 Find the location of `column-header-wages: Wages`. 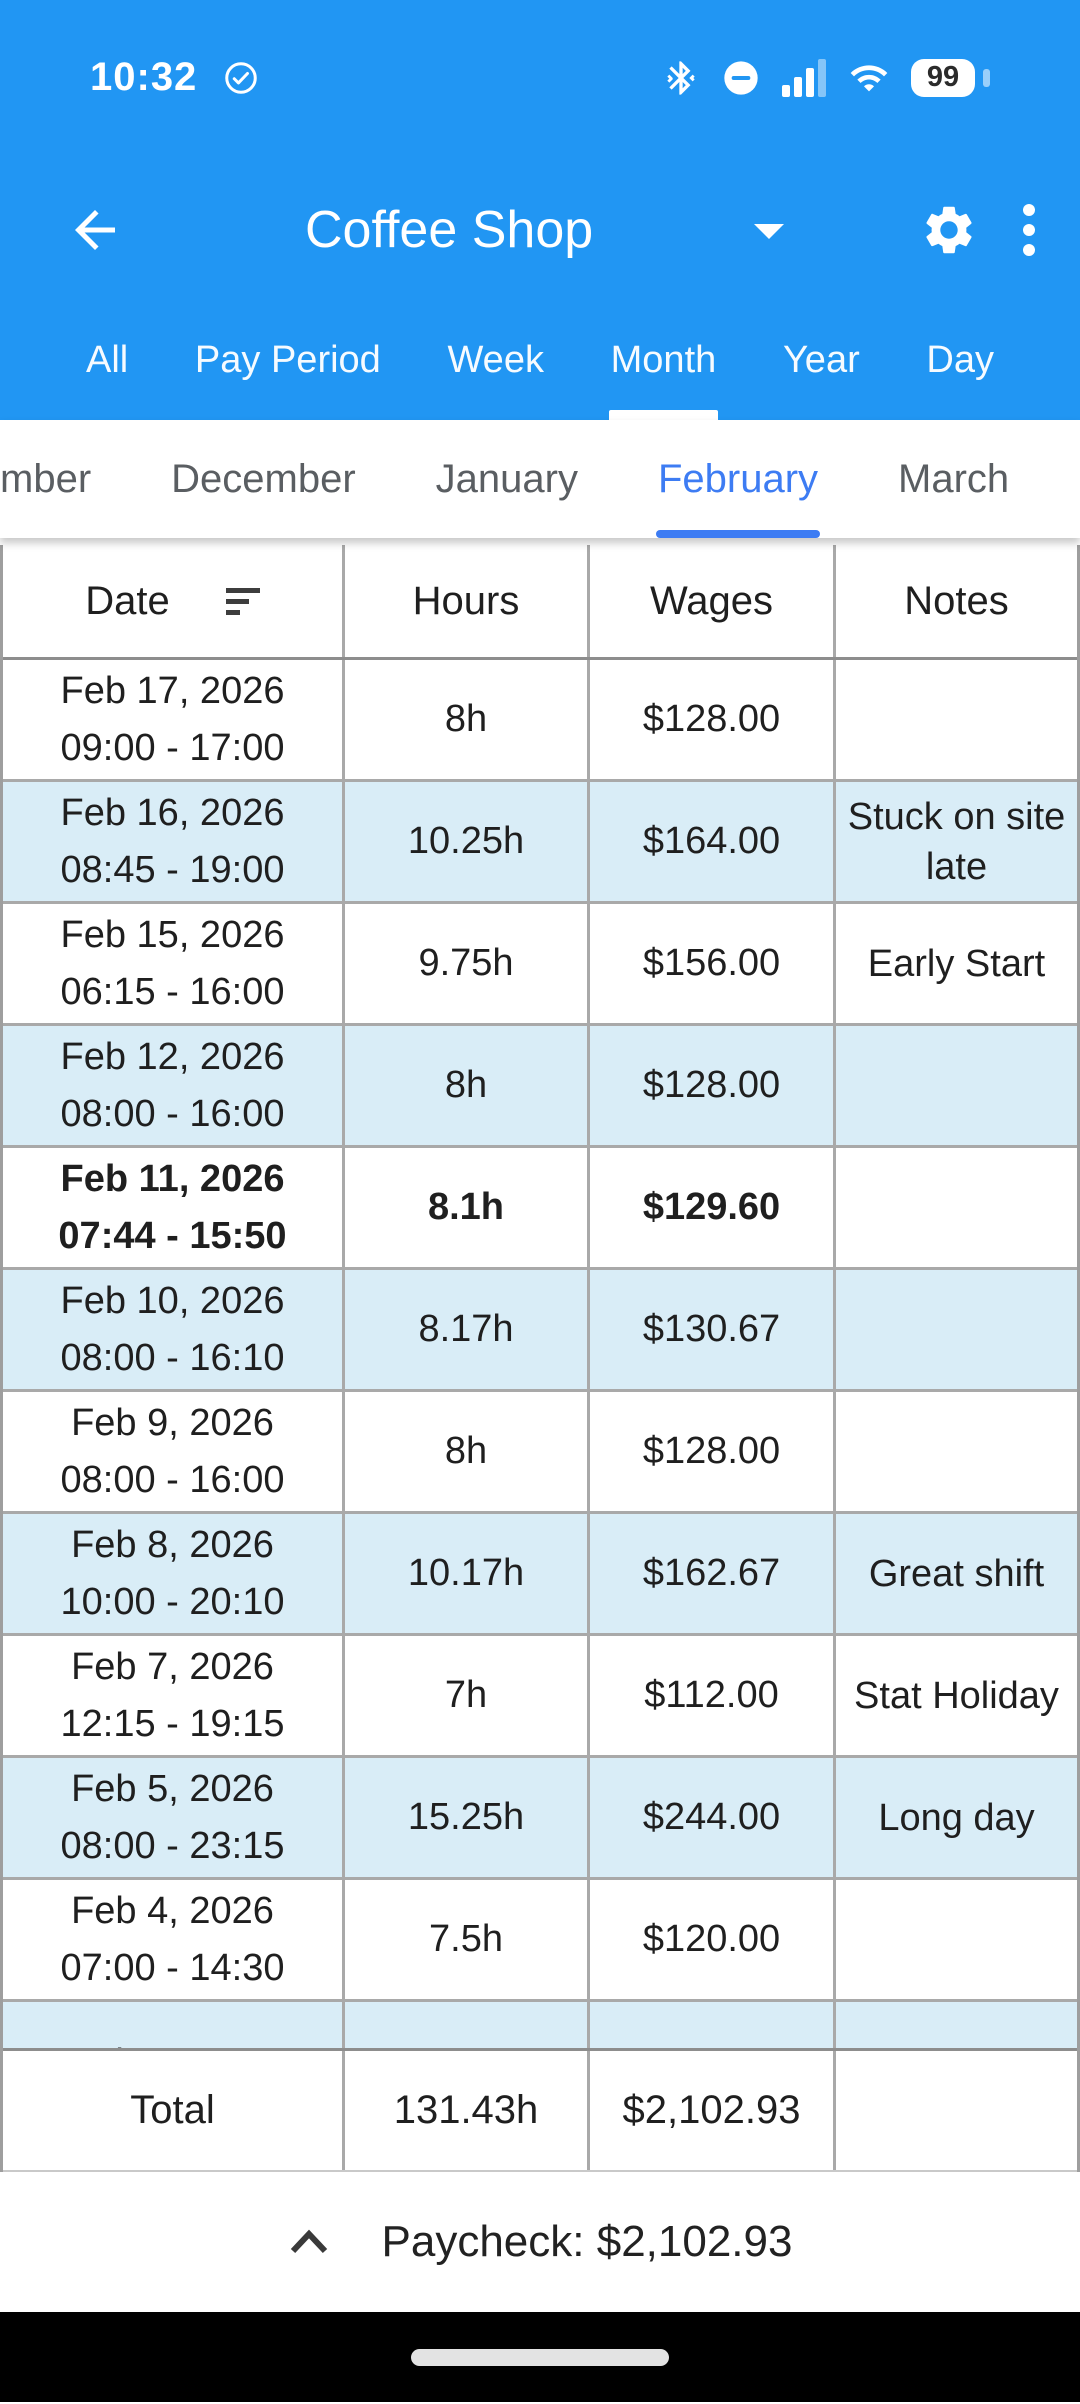

column-header-wages: Wages is located at coordinates (713, 601).